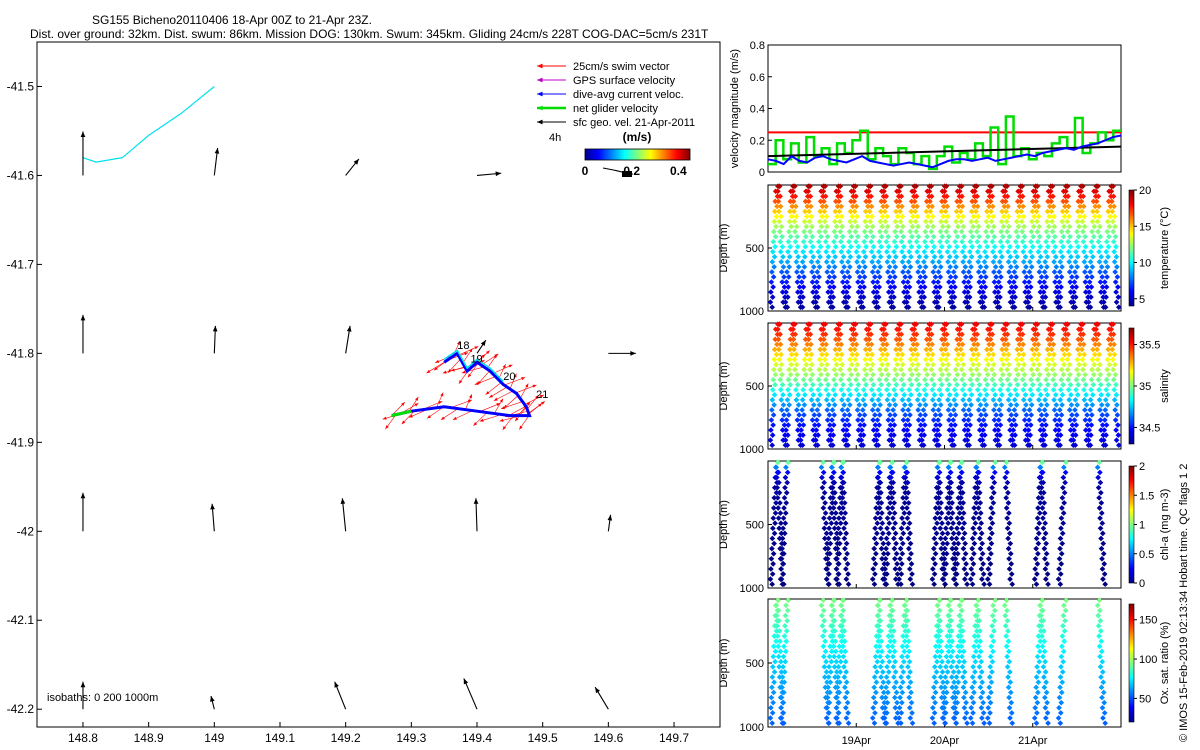 The height and width of the screenshot is (750, 1200). Describe the element at coordinates (1142, 526) in the screenshot. I see `chla-colorbar-tick-label: 1` at that location.